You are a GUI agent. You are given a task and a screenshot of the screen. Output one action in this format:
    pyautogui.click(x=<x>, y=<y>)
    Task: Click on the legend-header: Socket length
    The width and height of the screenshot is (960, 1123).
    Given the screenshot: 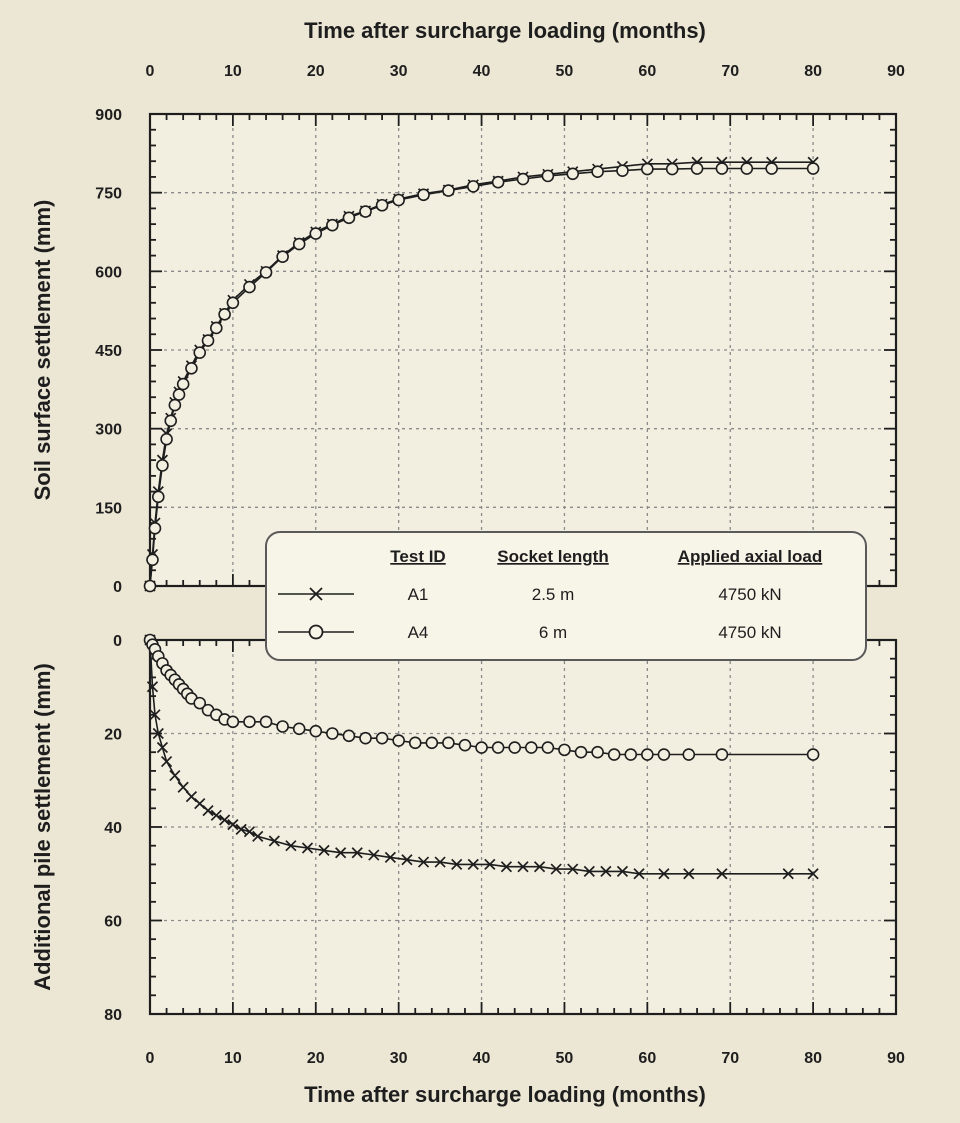 What is the action you would take?
    pyautogui.click(x=552, y=556)
    